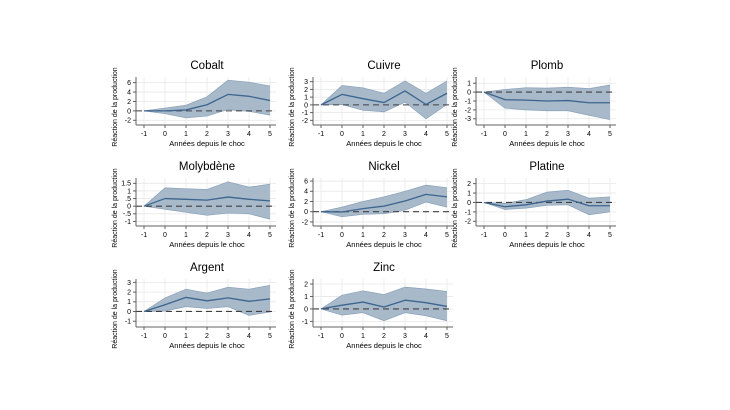 The height and width of the screenshot is (410, 730). I want to click on chart-title: Plomb, so click(547, 66).